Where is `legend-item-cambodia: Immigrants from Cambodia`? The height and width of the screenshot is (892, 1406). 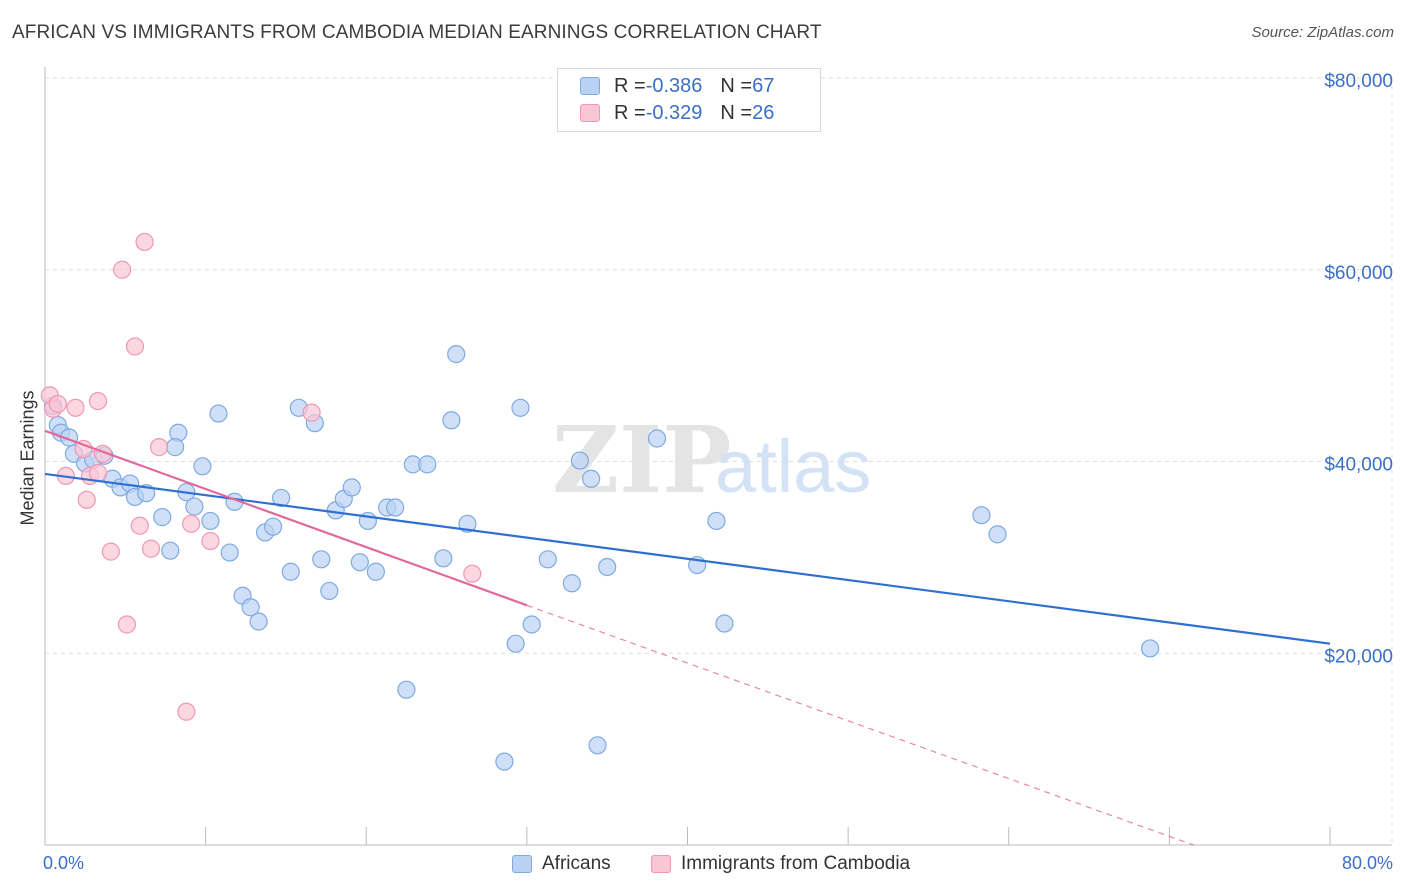 legend-item-cambodia: Immigrants from Cambodia is located at coordinates (780, 864).